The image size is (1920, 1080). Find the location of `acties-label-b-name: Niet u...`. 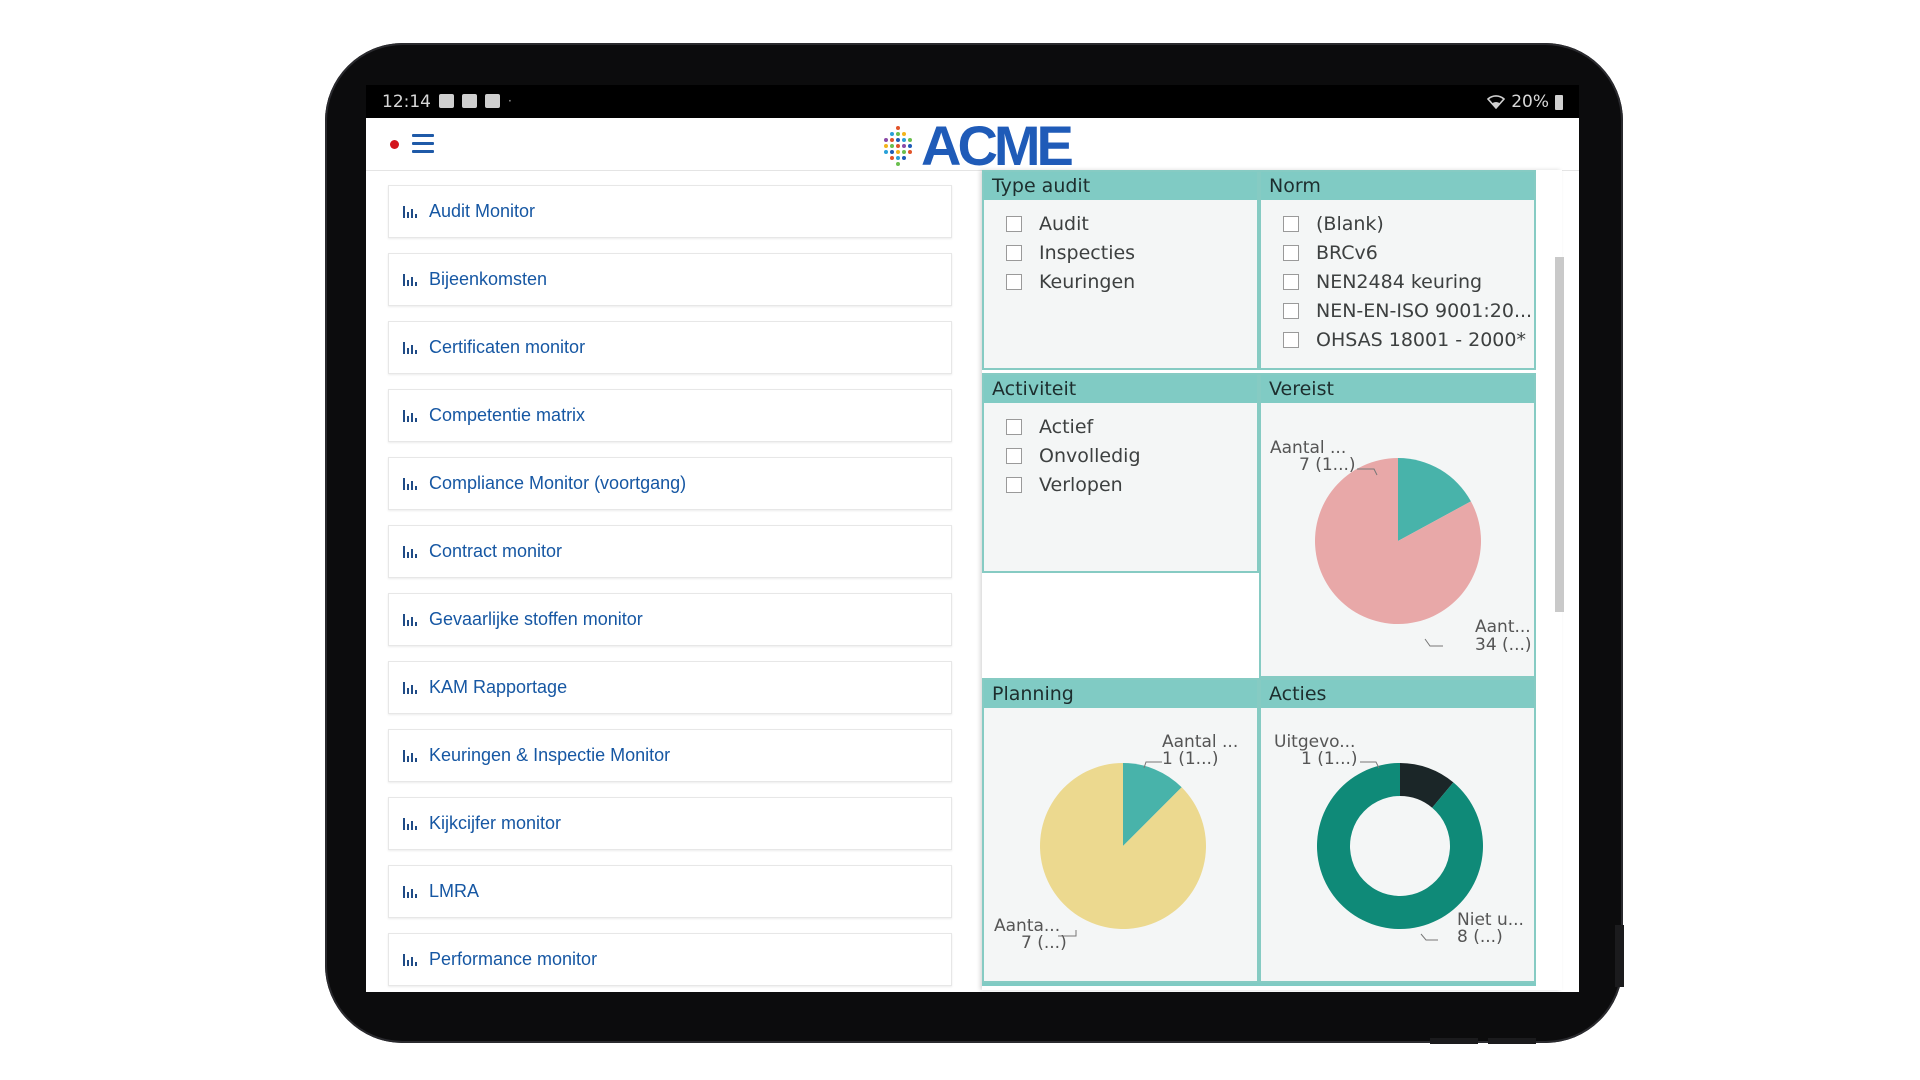

acties-label-b-name: Niet u... is located at coordinates (1490, 920).